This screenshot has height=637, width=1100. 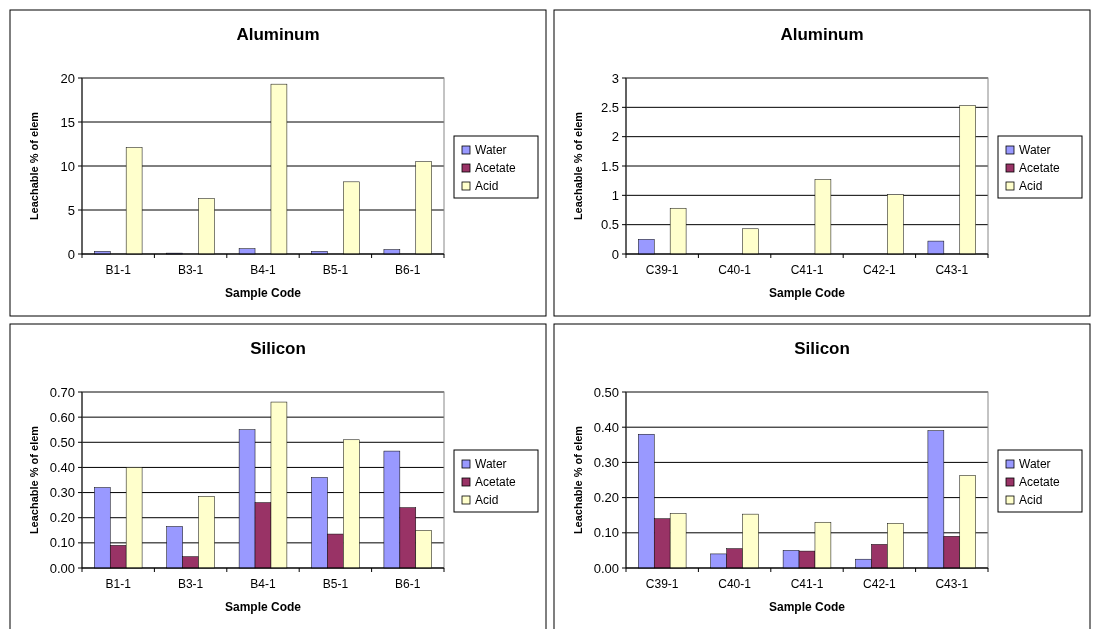 What do you see at coordinates (67, 78) in the screenshot?
I see `y-tick-label: 20` at bounding box center [67, 78].